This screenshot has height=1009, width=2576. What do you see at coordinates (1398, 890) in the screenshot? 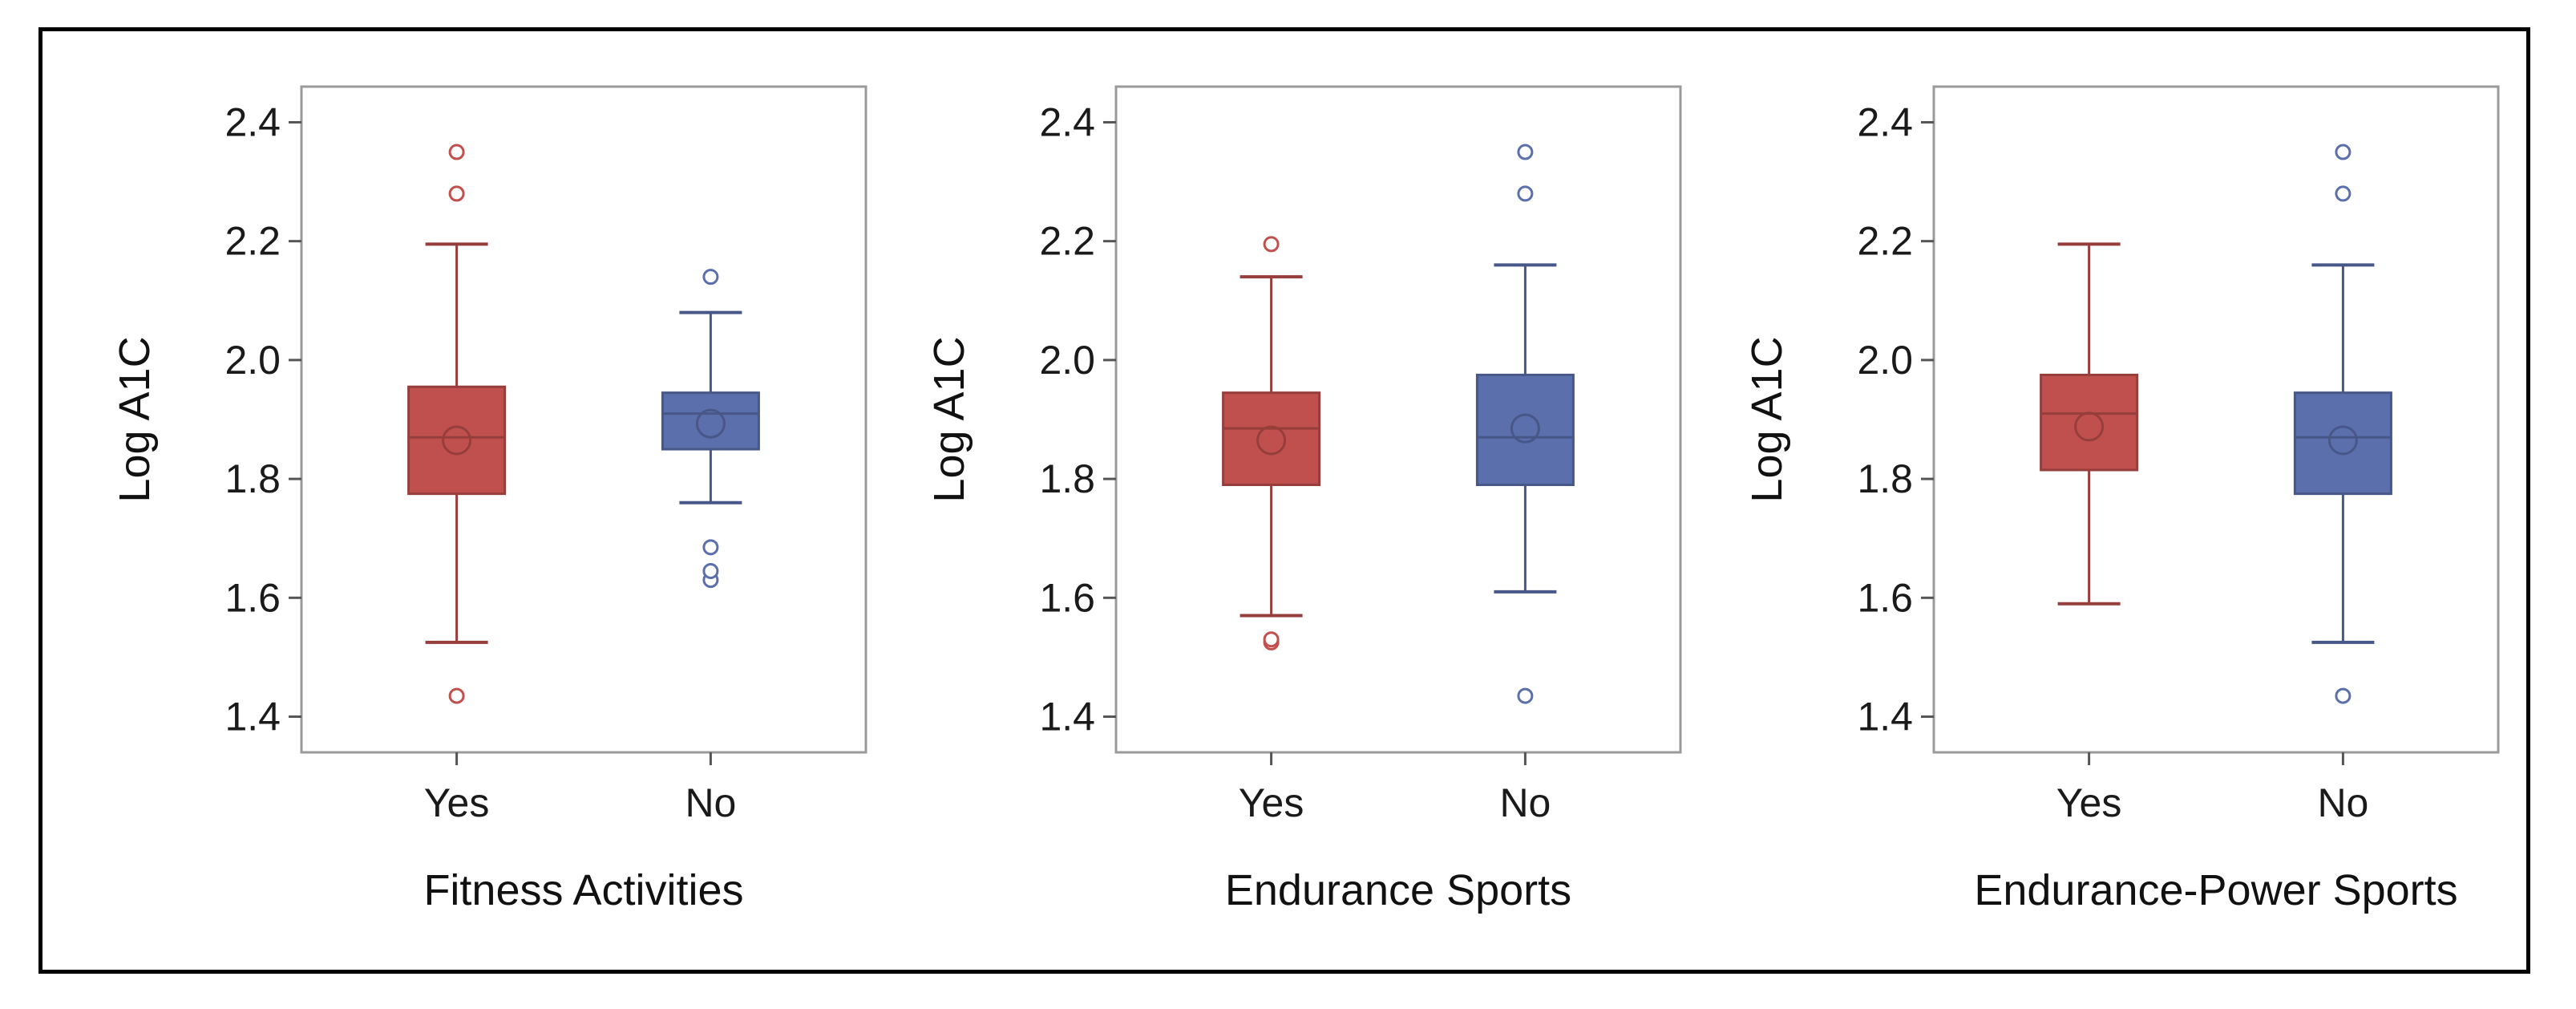
I see `x-axis-label: Endurance Sports` at bounding box center [1398, 890].